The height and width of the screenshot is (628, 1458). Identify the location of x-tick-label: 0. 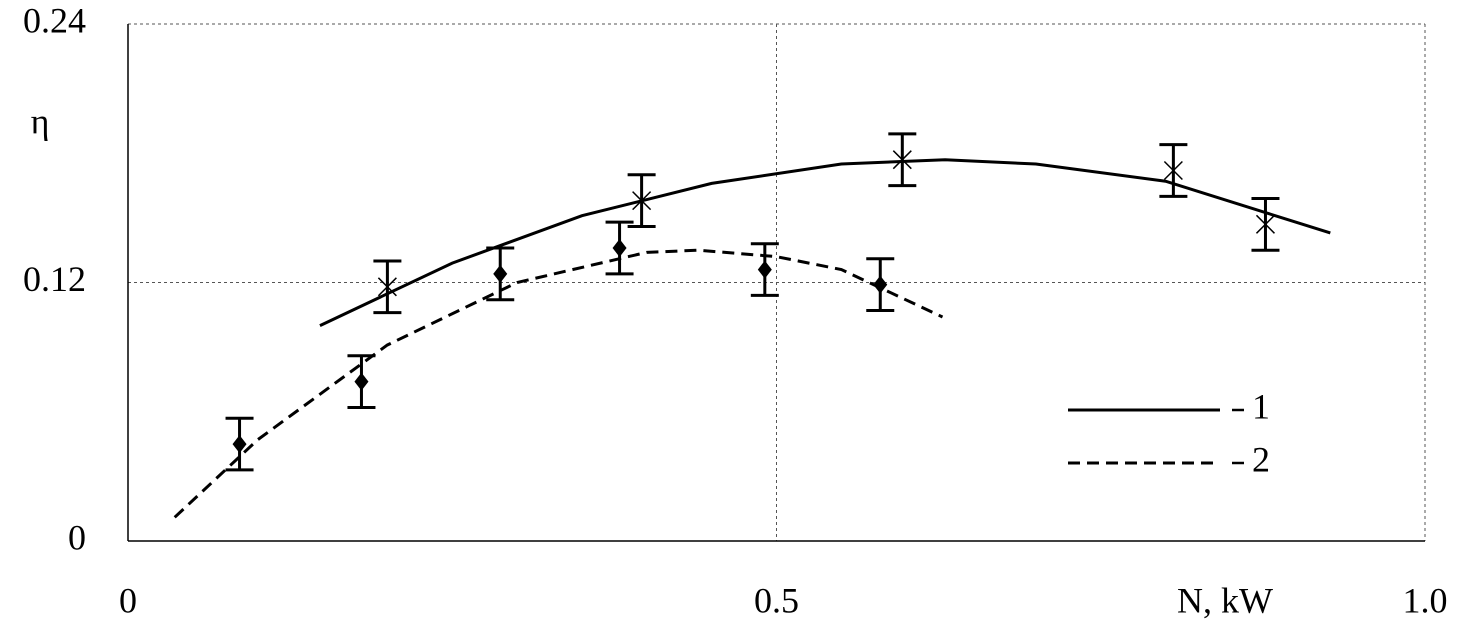
(128, 600).